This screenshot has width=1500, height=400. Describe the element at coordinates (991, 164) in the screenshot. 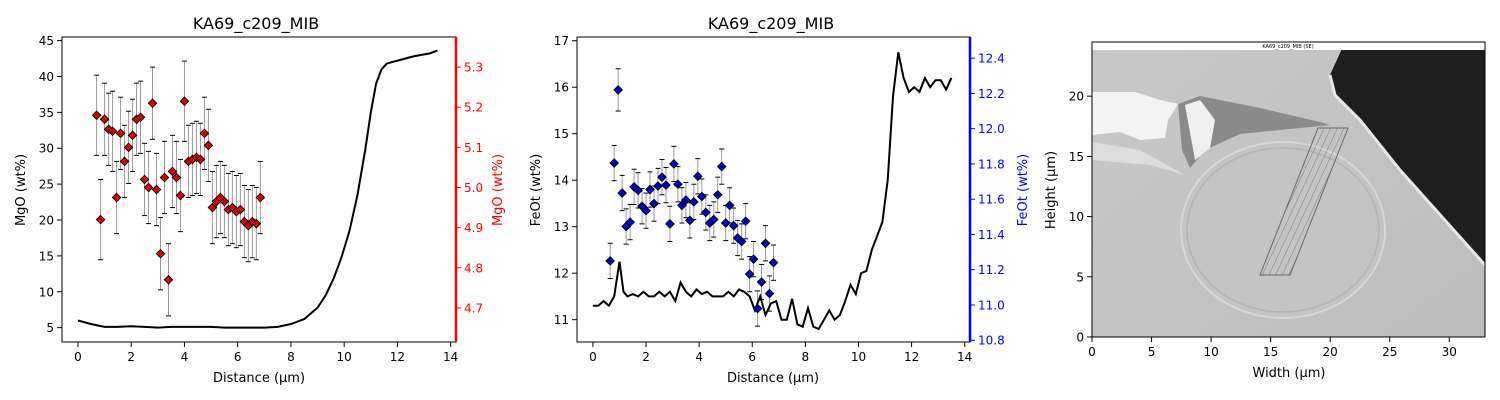

I see `feo-ytick-right-label: 11.8` at that location.